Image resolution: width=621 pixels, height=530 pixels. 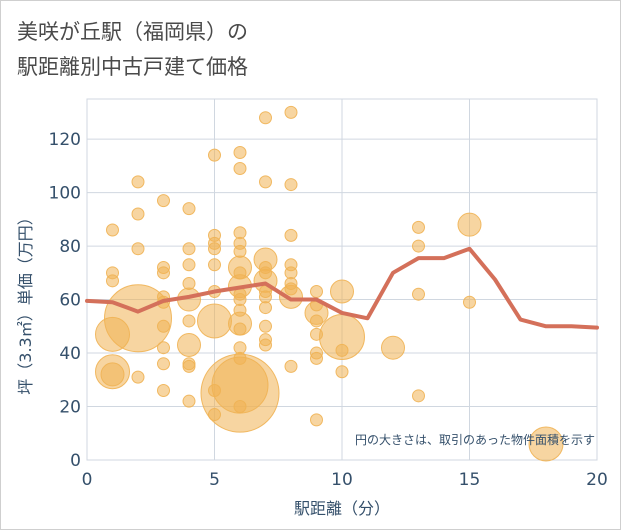 I want to click on x-axis-label: 駅距離（分）, so click(x=342, y=508).